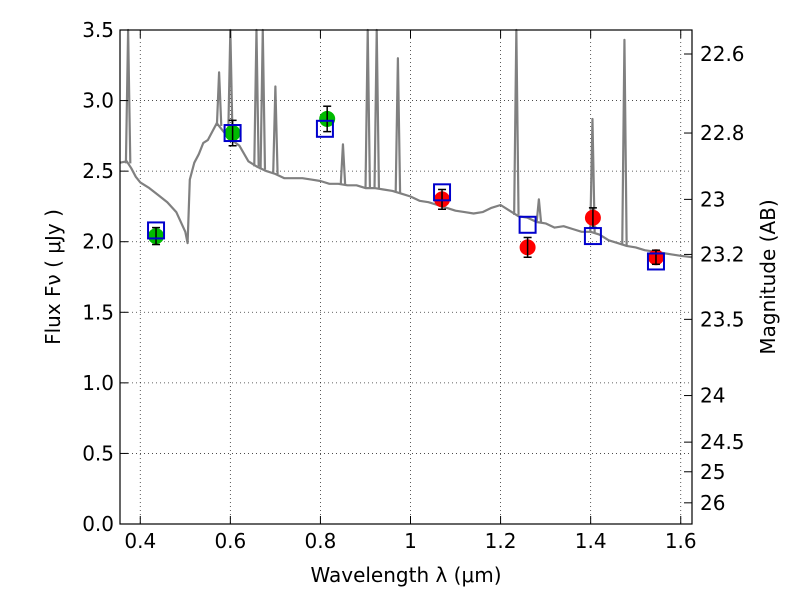 This screenshot has height=600, width=800. I want to click on x-tick-label: 1, so click(410, 541).